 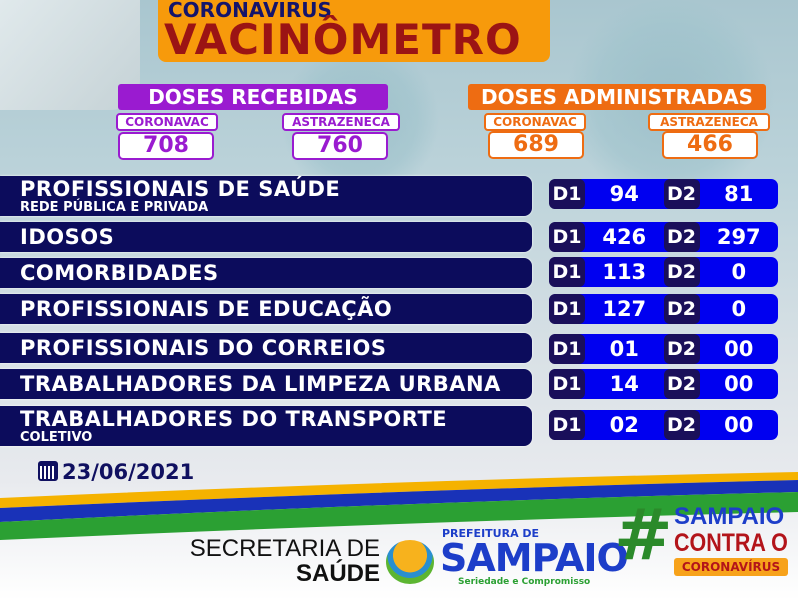 I want to click on group-name: PROFISSIONAIS DO CORREIOS, so click(x=203, y=348).